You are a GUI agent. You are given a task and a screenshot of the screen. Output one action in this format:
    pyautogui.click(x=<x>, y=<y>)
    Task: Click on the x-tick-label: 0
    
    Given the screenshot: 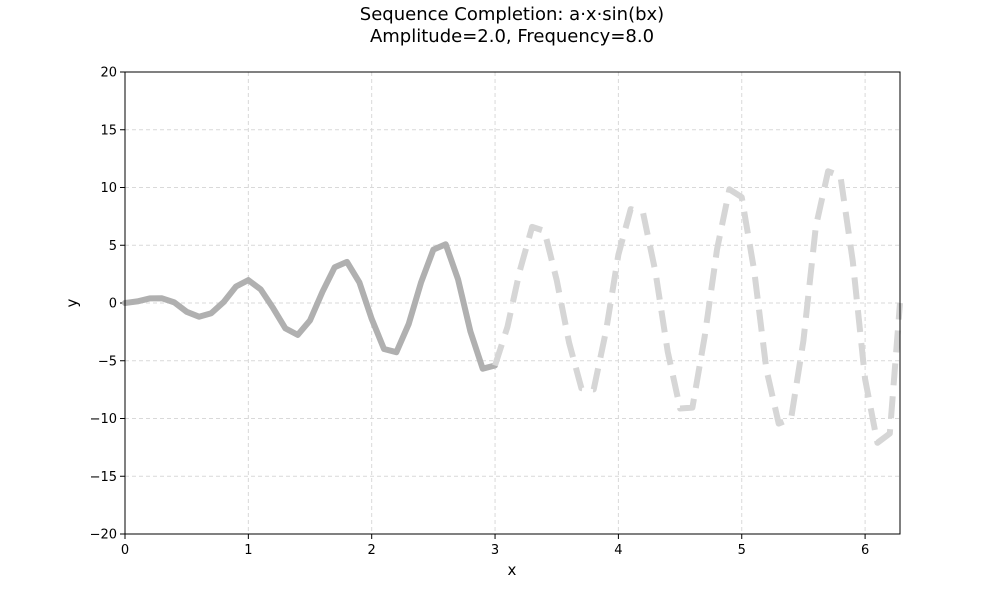 What is the action you would take?
    pyautogui.click(x=125, y=550)
    